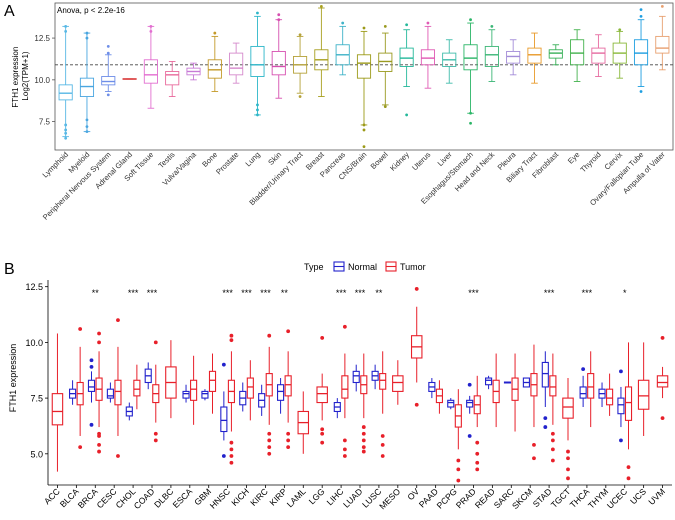  I want to click on box-b-normal-gbm, so click(205, 394).